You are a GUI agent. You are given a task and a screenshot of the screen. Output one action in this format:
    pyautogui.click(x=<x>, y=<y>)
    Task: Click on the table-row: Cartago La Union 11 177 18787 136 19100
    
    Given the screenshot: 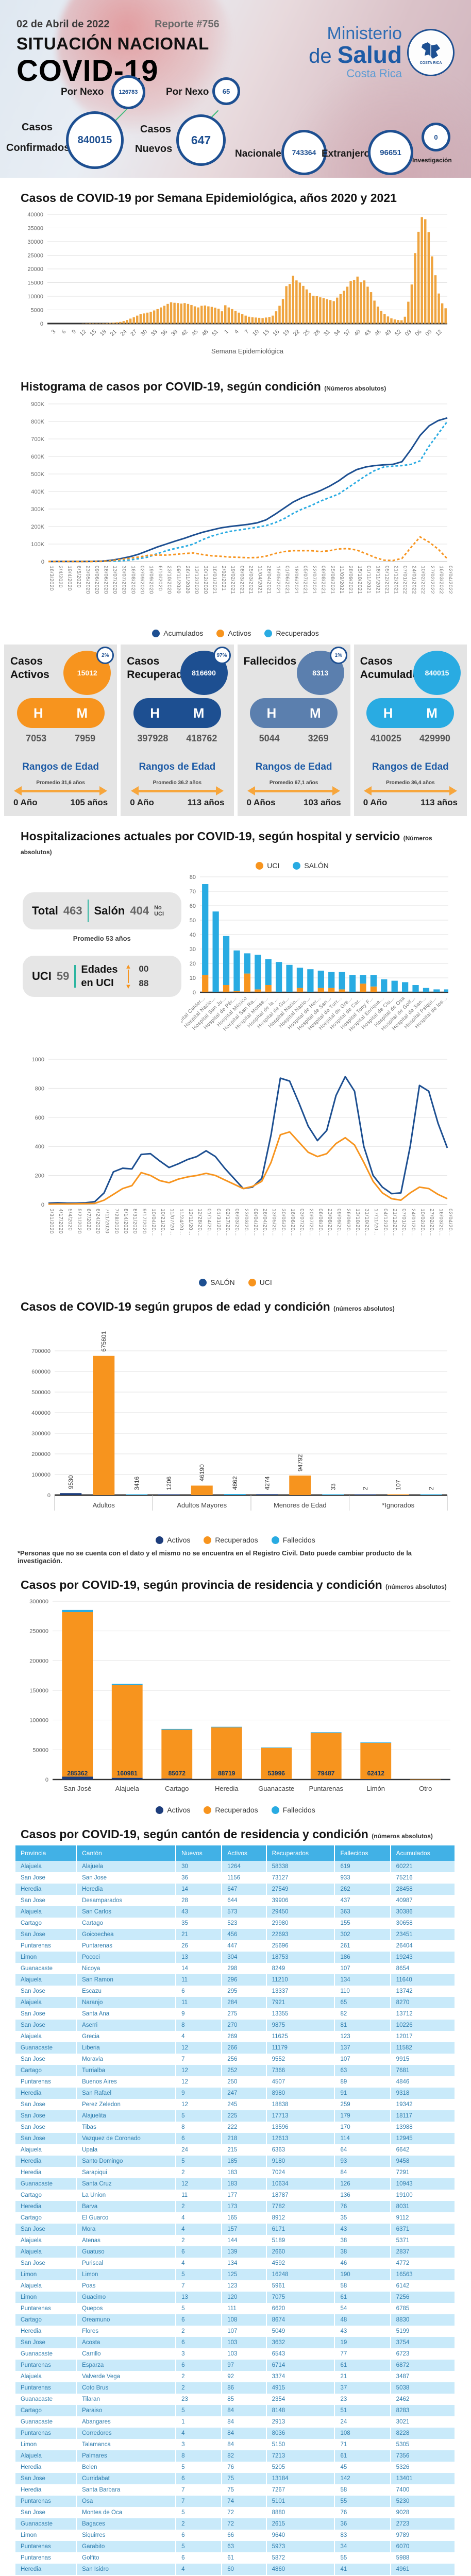 What is the action you would take?
    pyautogui.click(x=235, y=2195)
    